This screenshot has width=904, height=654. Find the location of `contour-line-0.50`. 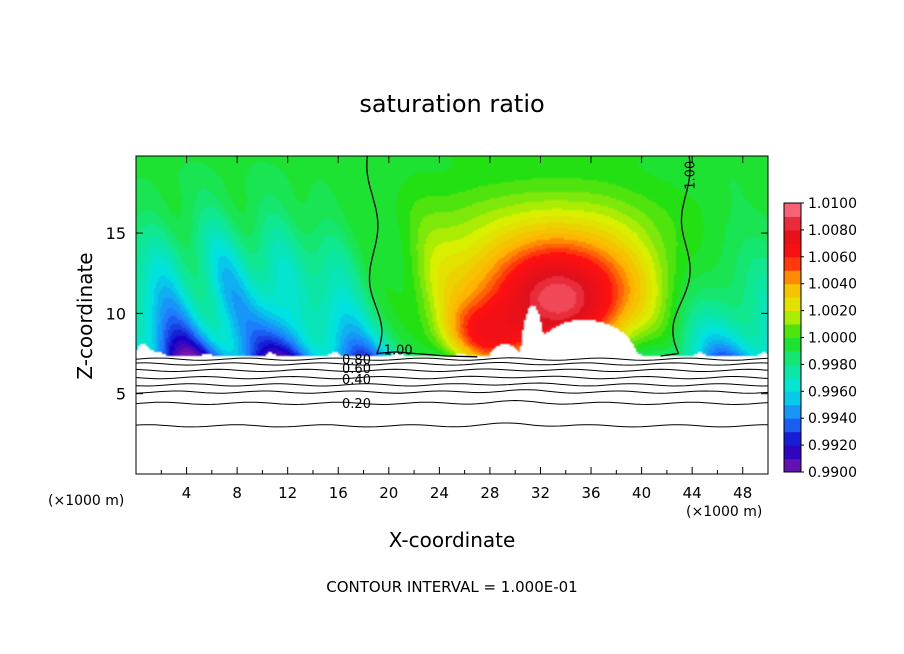

contour-line-0.50 is located at coordinates (452, 384).